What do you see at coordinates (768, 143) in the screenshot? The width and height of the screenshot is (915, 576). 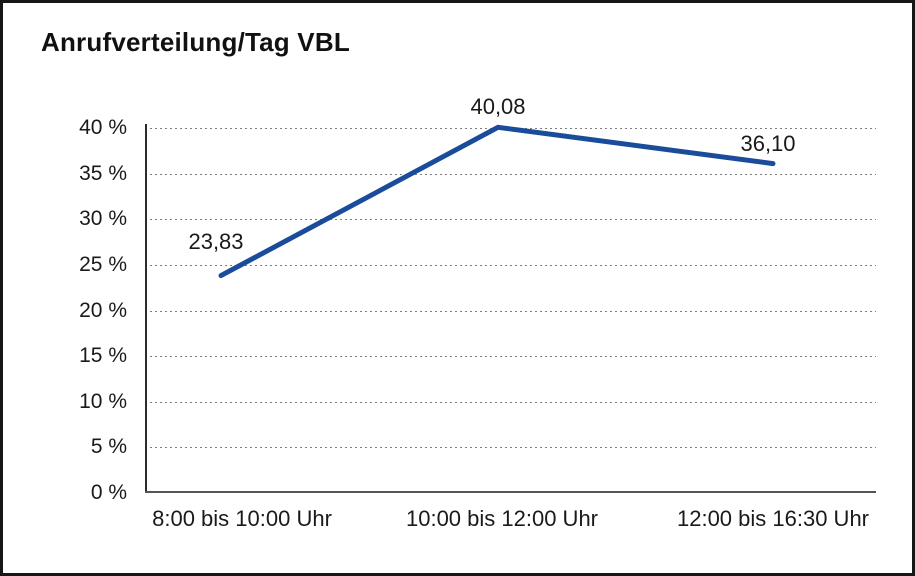 I see `value-label-3: 36,10` at bounding box center [768, 143].